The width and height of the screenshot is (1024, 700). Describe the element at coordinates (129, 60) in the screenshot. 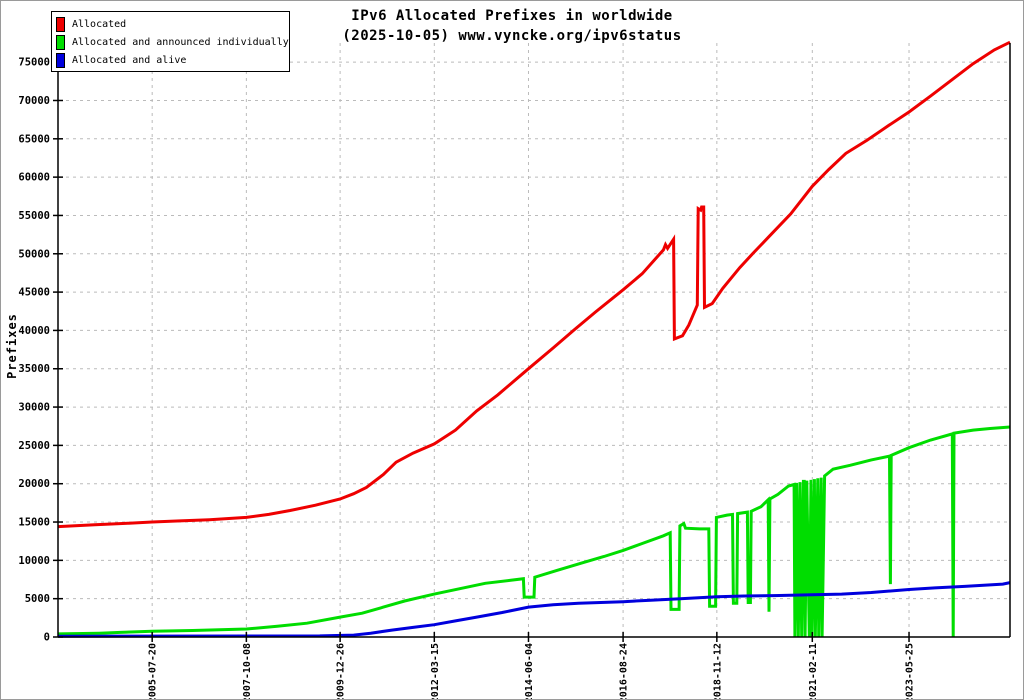

I see `legend-label-alive: Allocated and alive` at that location.